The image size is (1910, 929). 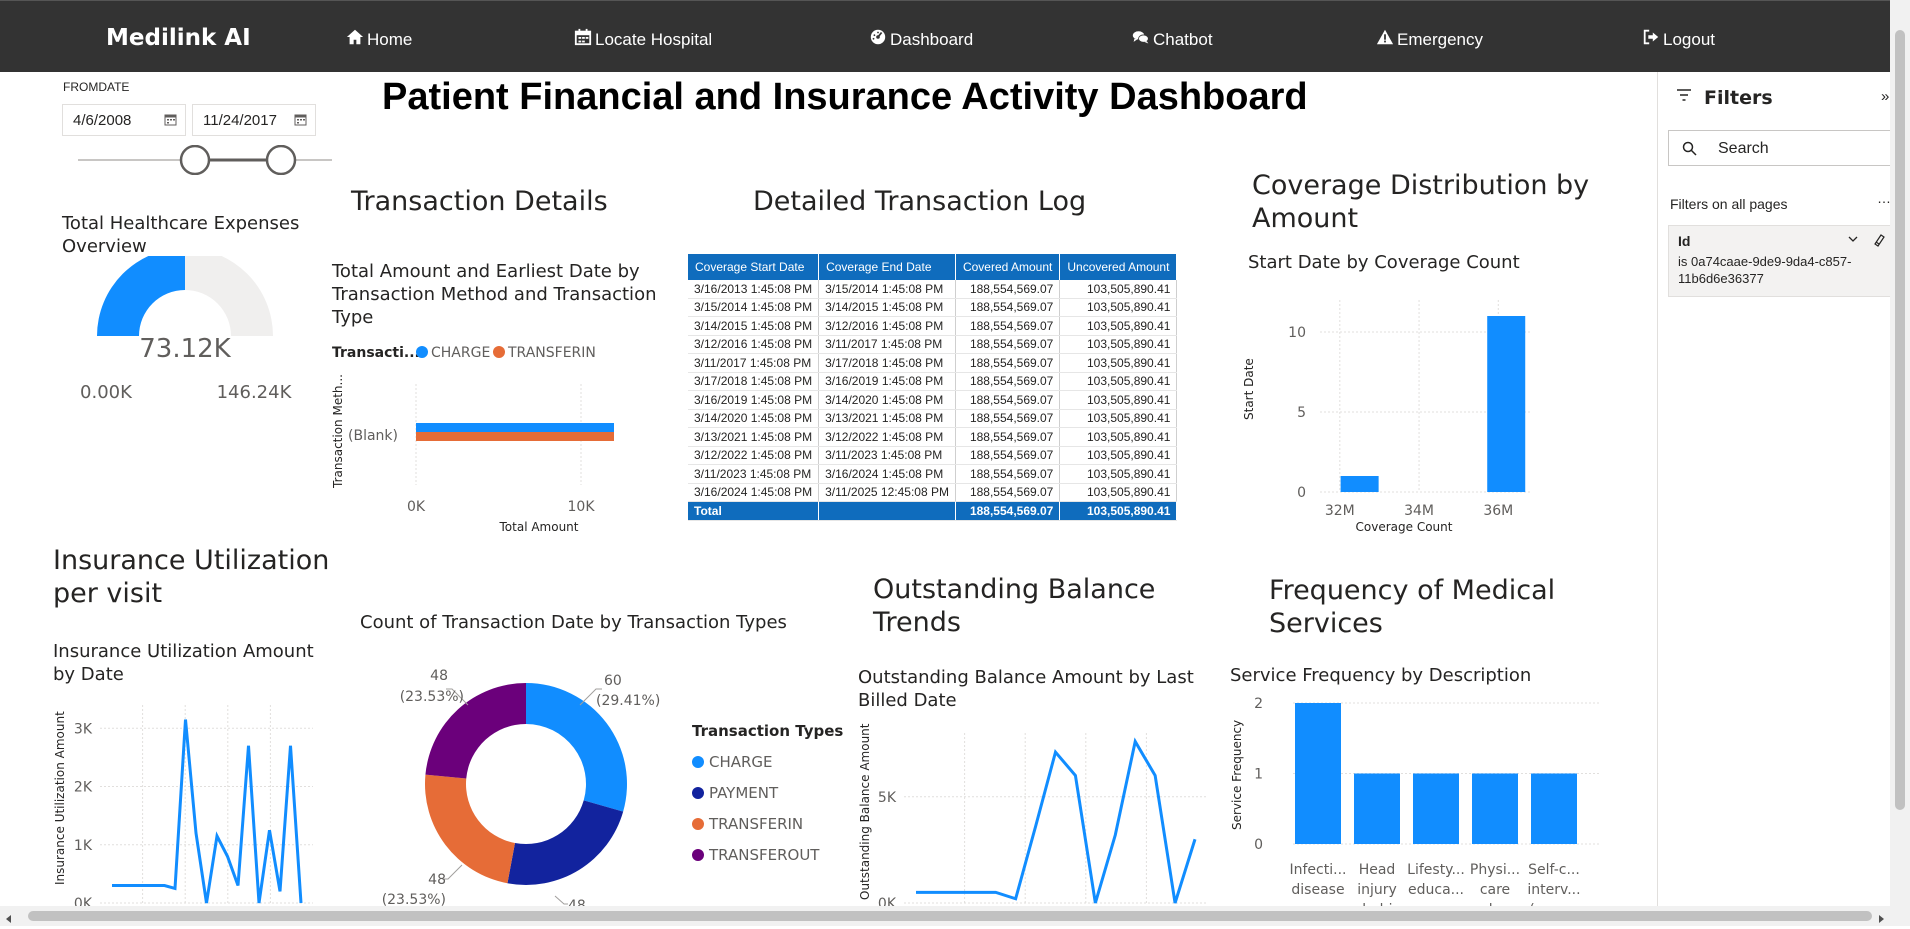 I want to click on table-cell: 3/12/2016 1:45:08 PM, so click(x=887, y=326).